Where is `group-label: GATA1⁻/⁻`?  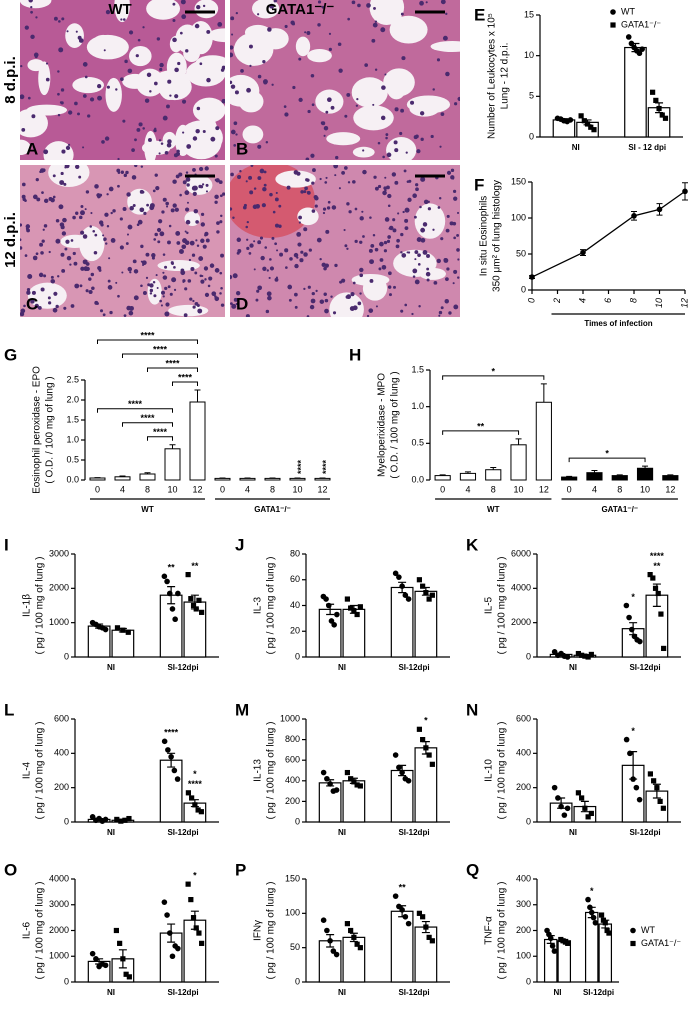 group-label: GATA1⁻/⁻ is located at coordinates (619, 509).